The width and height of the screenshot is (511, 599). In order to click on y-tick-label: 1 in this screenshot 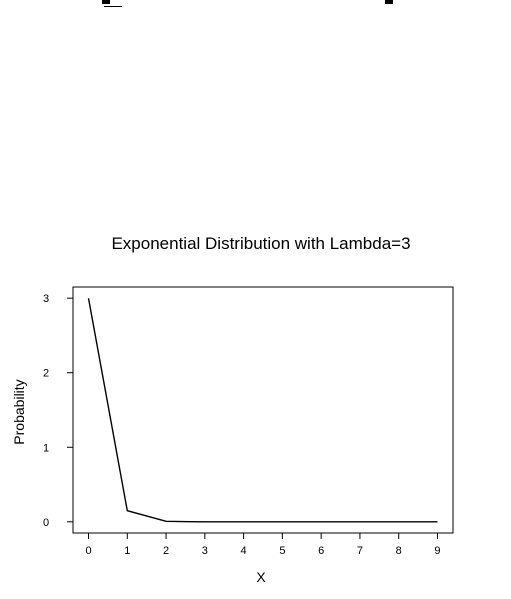, I will do `click(46, 448)`.